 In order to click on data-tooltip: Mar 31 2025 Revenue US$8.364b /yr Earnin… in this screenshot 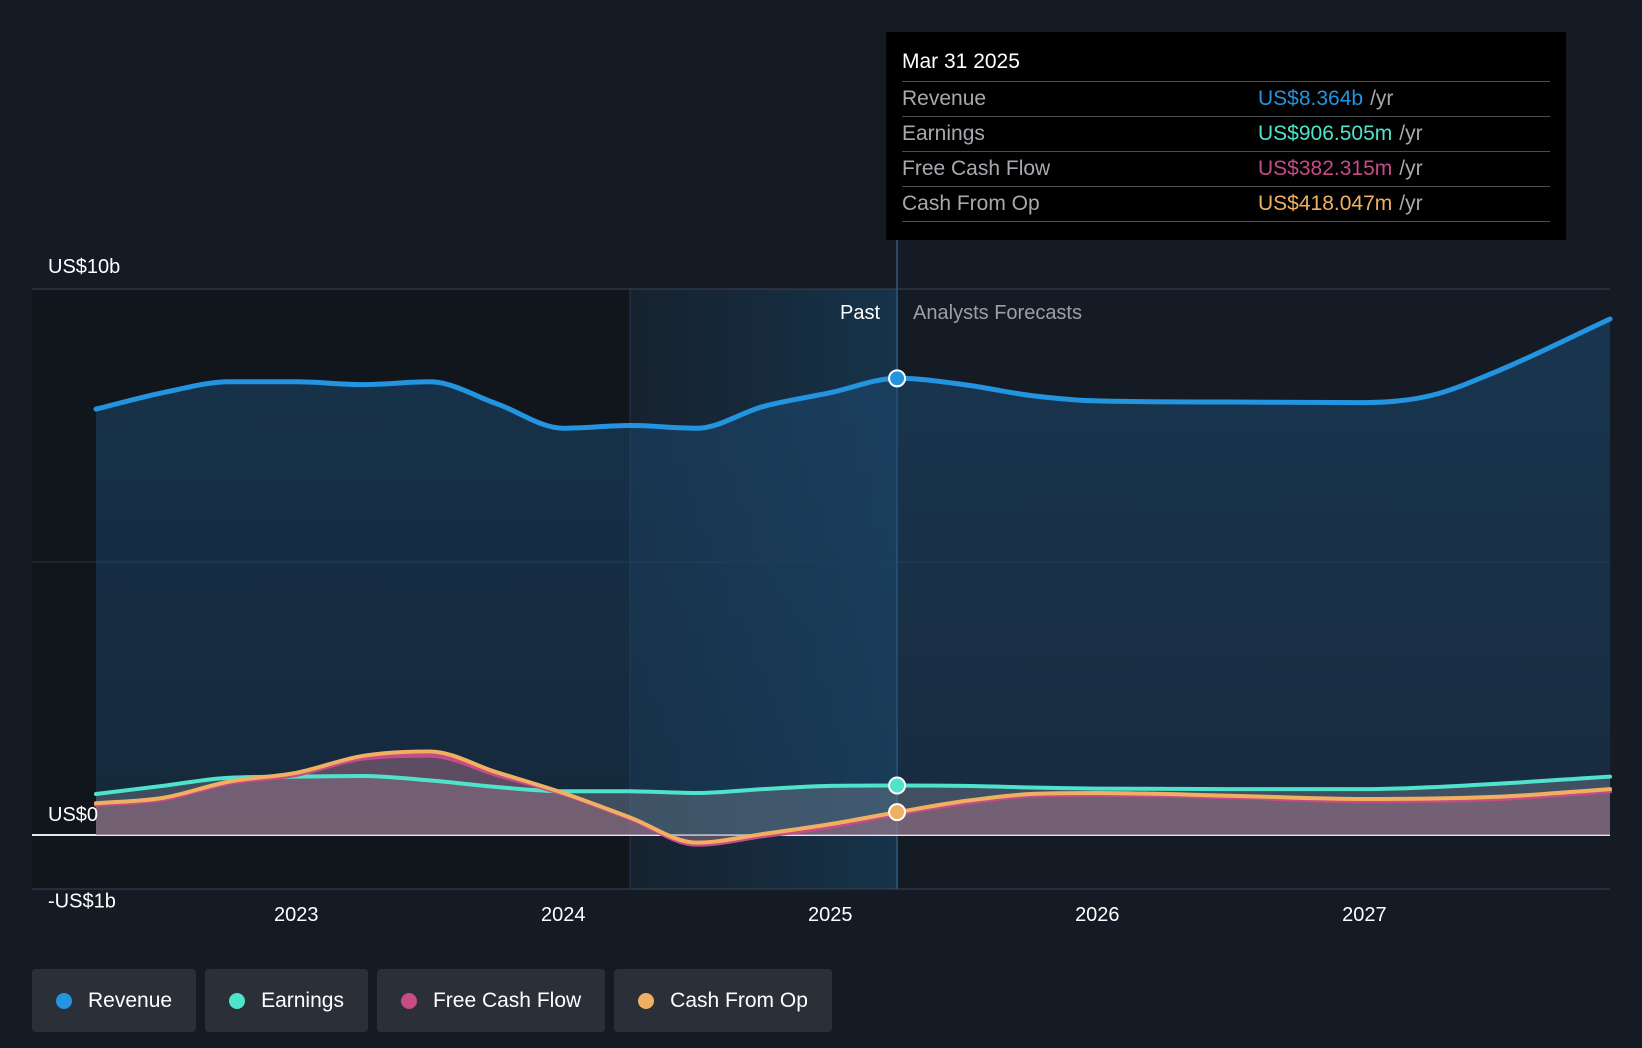, I will do `click(1226, 136)`.